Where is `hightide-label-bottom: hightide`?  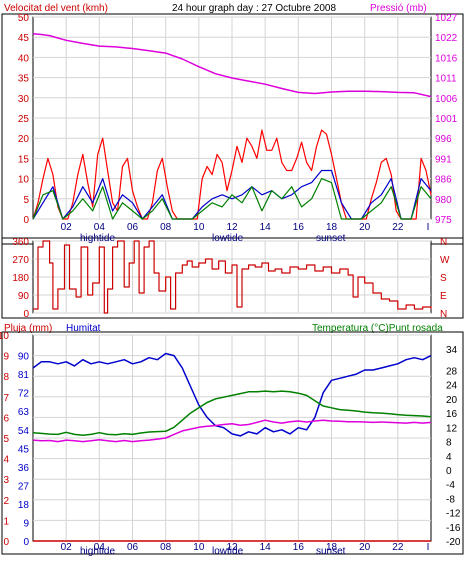
hightide-label-bottom: hightide is located at coordinates (97, 551).